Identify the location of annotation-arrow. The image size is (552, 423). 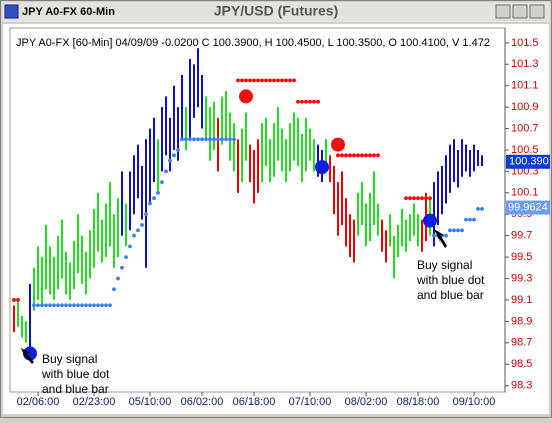
(440, 238).